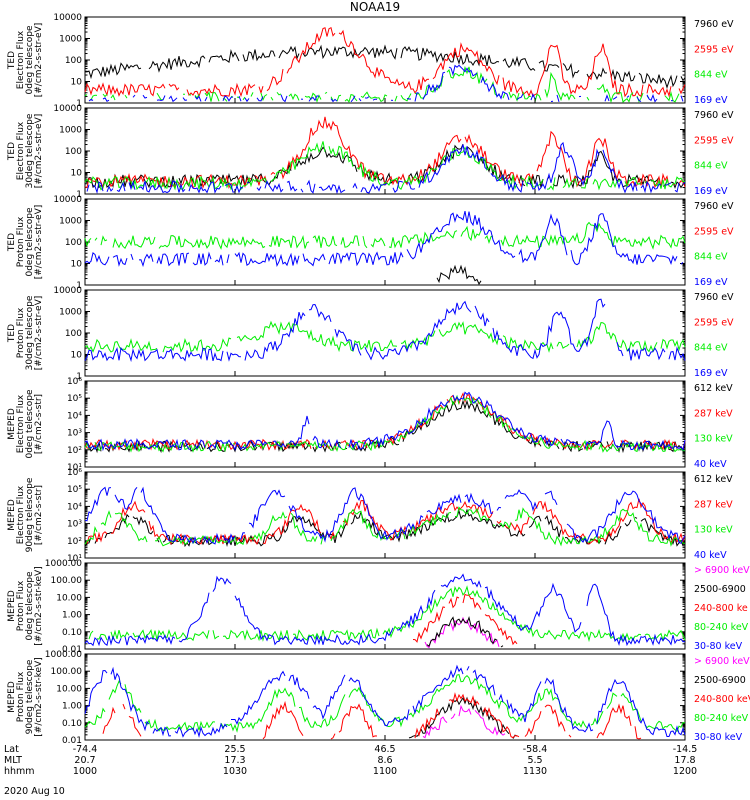  I want to click on date-label: 2020 Aug 10, so click(34, 791).